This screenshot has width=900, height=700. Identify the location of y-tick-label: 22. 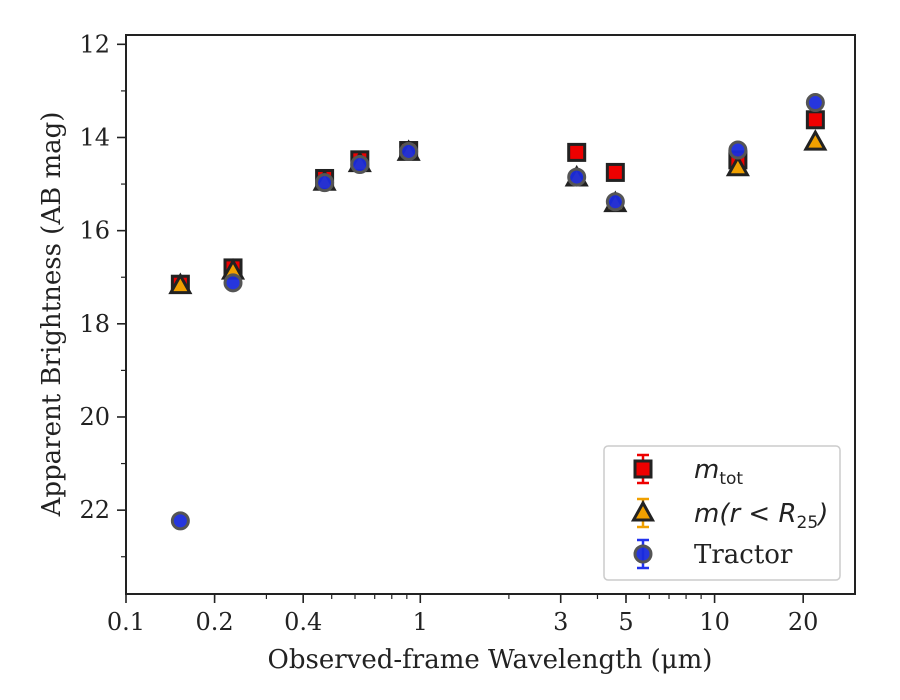
(94, 510).